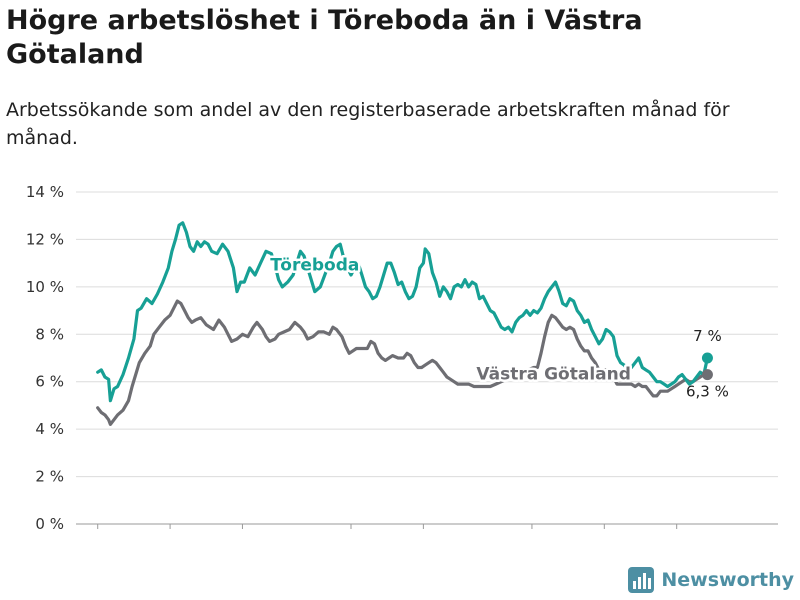 The width and height of the screenshot is (800, 600). What do you see at coordinates (45, 192) in the screenshot?
I see `y-tick-label: 14 %` at bounding box center [45, 192].